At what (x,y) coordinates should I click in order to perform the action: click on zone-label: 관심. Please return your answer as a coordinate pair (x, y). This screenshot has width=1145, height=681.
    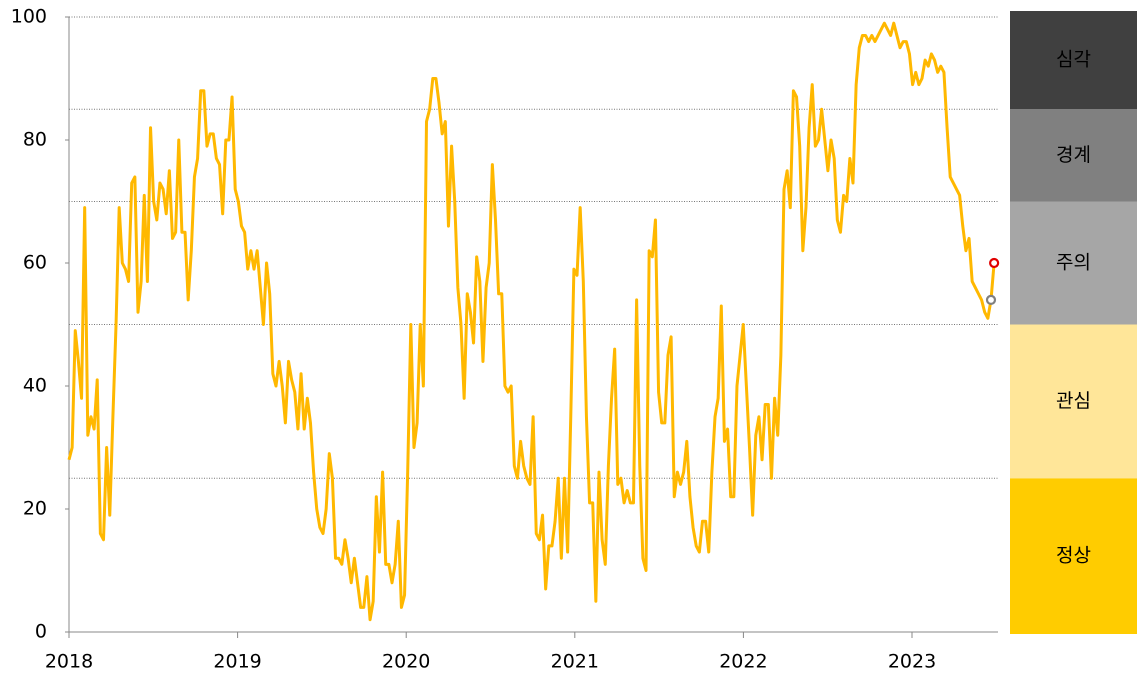
    Looking at the image, I should click on (1073, 401).